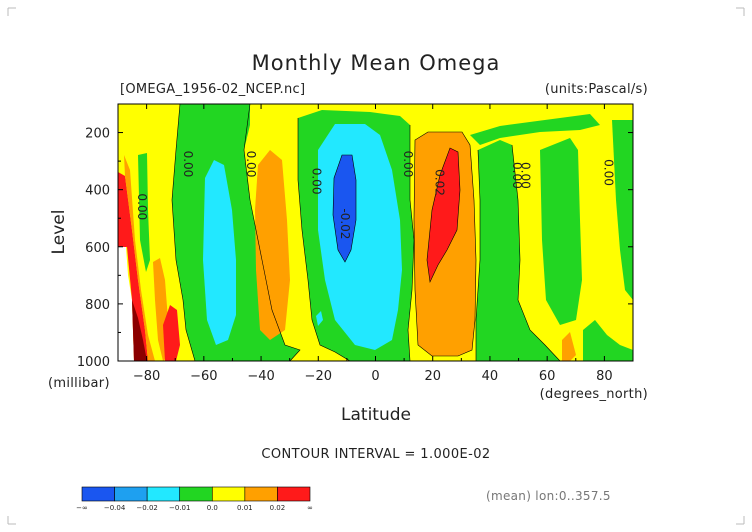  What do you see at coordinates (212, 508) in the screenshot?
I see `colorbar-label: 0.0` at bounding box center [212, 508].